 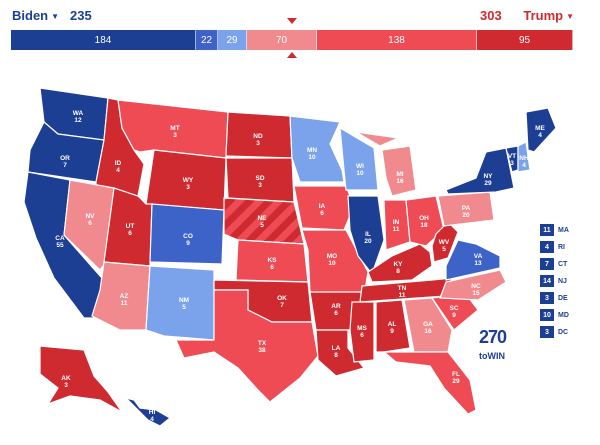 I want to click on small-state-ev: 11, so click(x=547, y=230).